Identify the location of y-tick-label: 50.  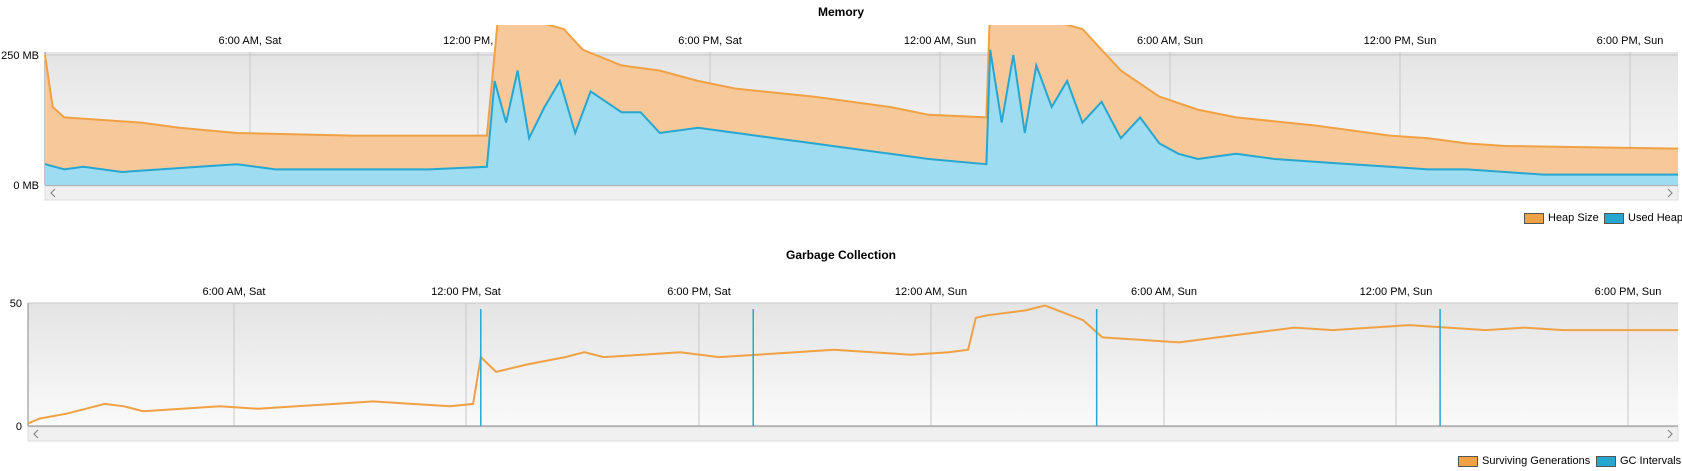
(16, 304).